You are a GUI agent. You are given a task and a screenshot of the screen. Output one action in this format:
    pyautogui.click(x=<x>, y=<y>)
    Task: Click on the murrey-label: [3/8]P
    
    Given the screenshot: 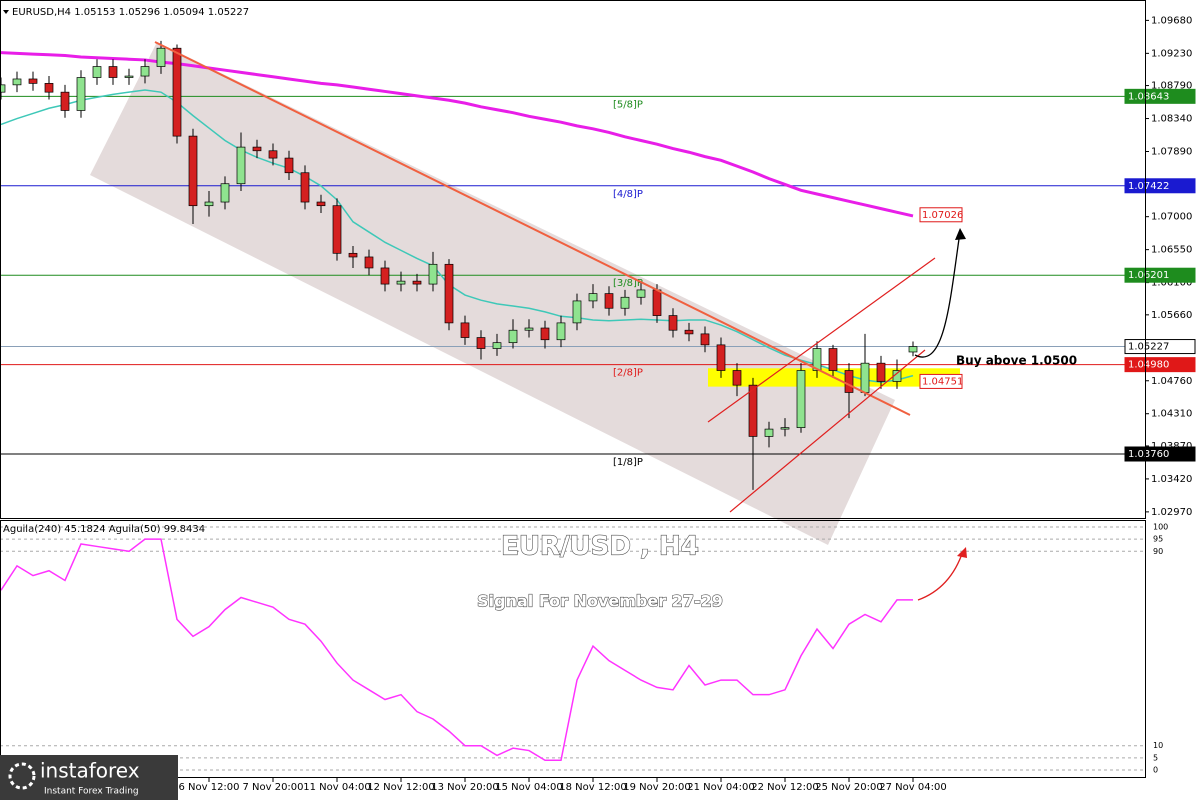 What is the action you would take?
    pyautogui.click(x=628, y=283)
    